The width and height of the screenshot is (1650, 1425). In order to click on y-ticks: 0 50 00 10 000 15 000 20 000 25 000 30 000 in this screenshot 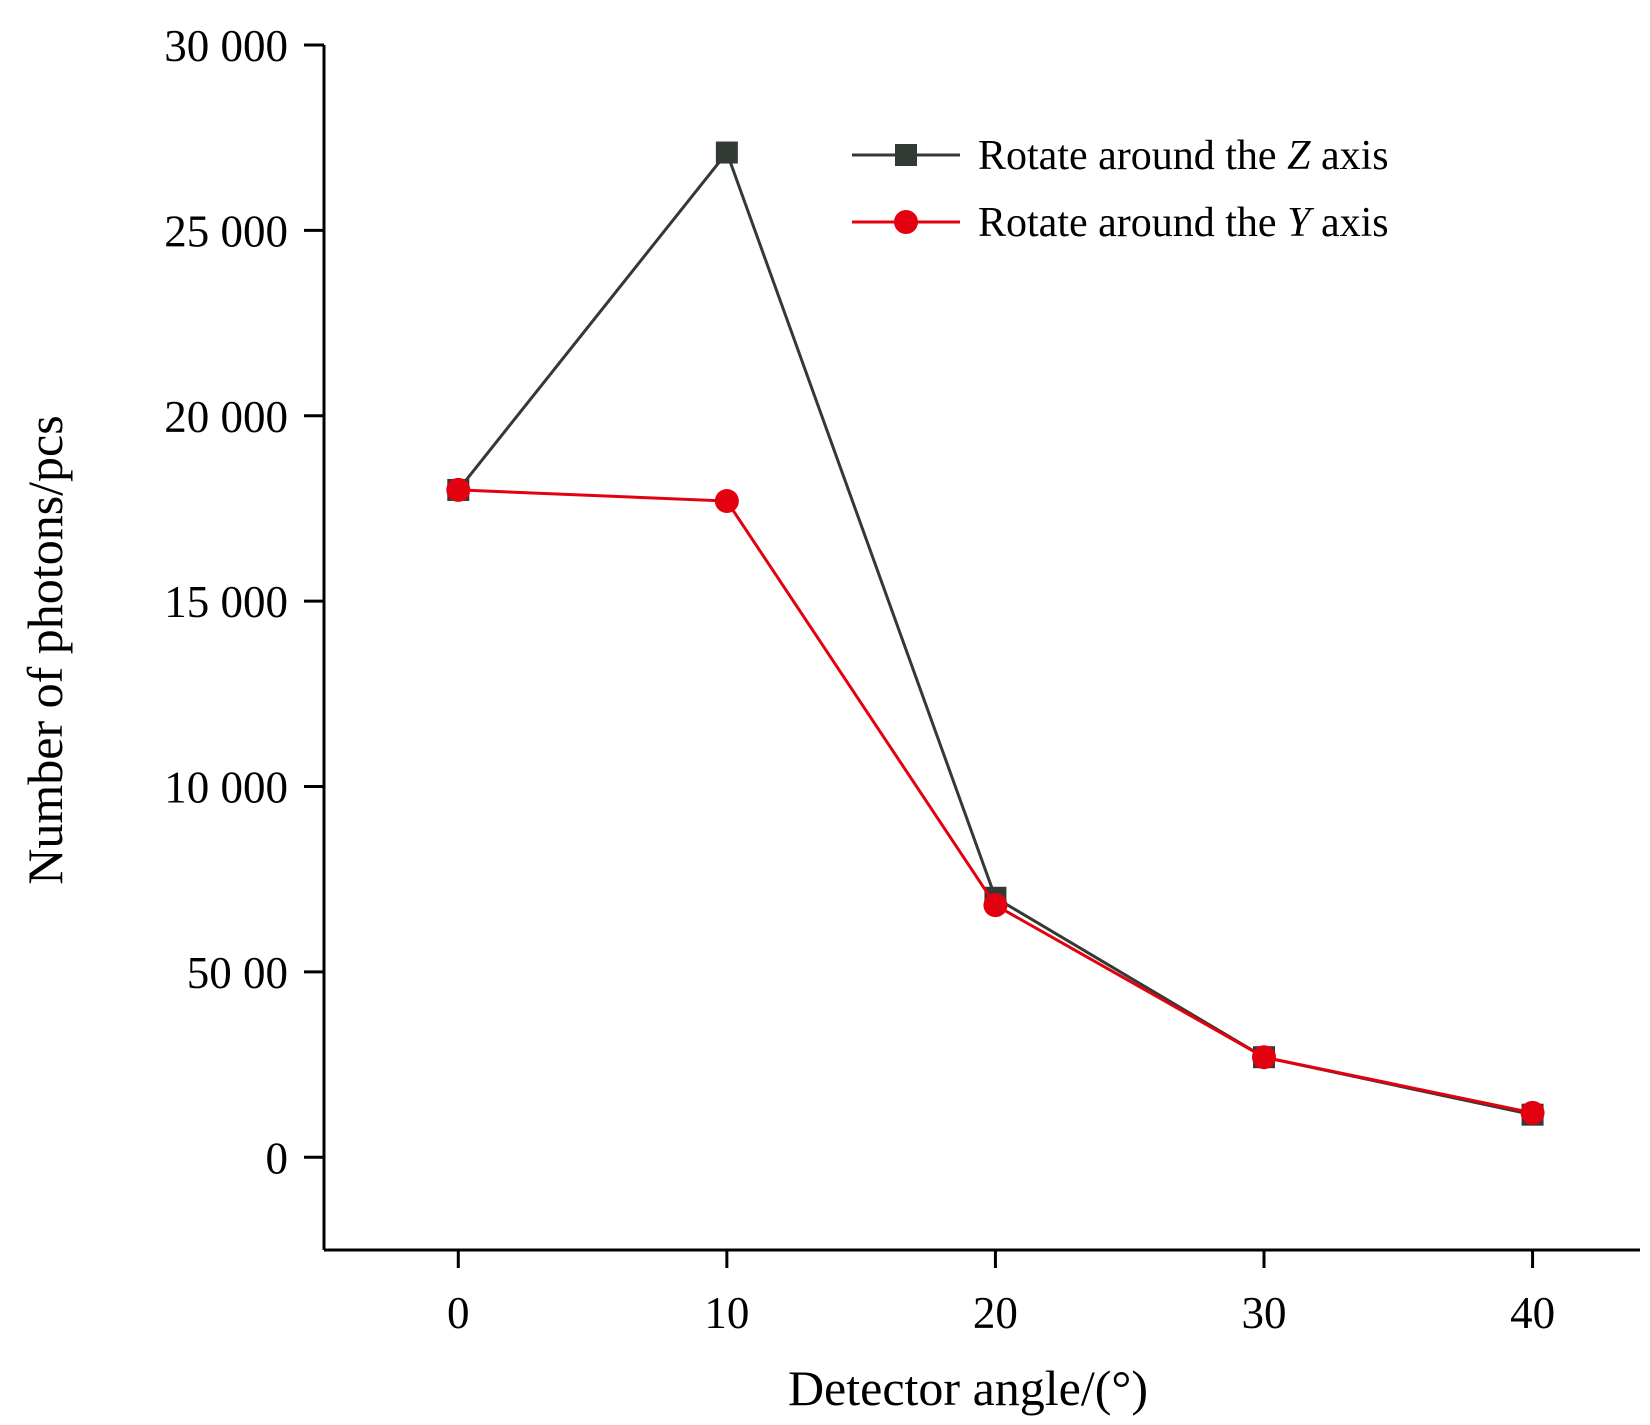, I will do `click(244, 602)`.